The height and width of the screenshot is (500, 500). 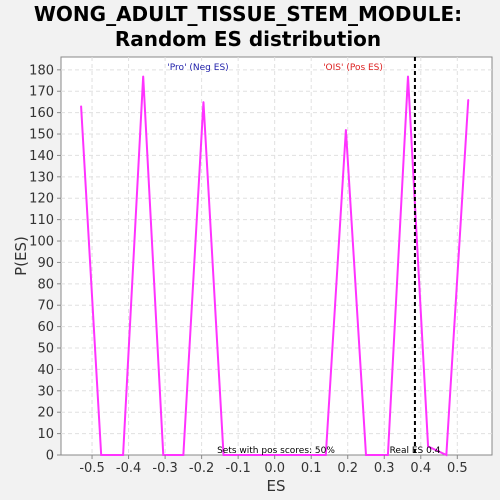 I want to click on y-tick-label: 0, so click(x=50, y=456).